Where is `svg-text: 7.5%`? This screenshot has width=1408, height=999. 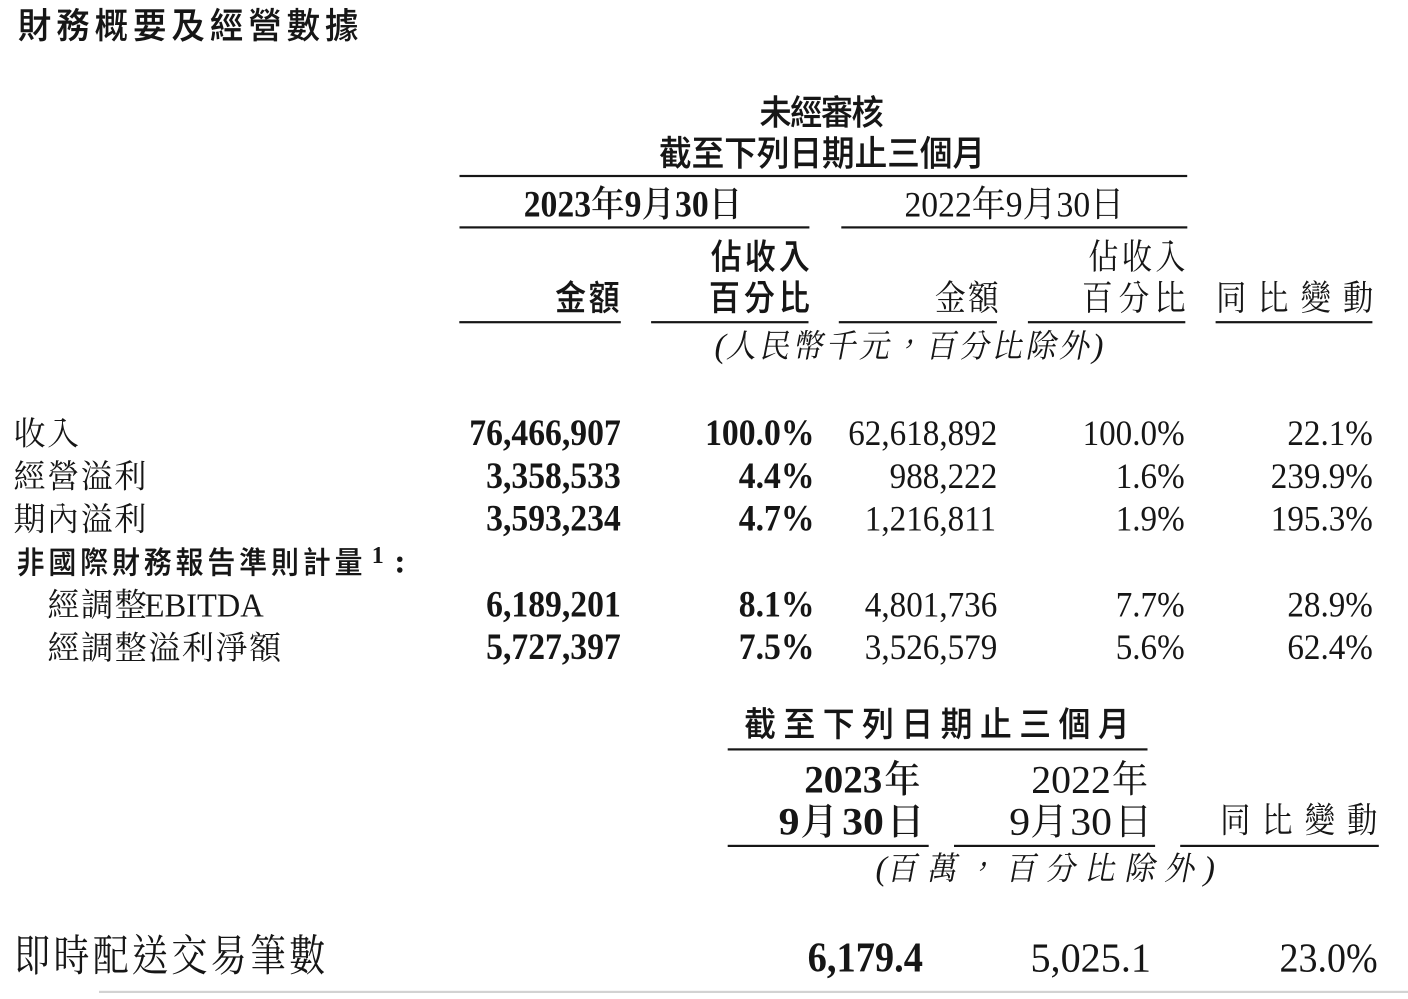
svg-text: 7.5% is located at coordinates (777, 647).